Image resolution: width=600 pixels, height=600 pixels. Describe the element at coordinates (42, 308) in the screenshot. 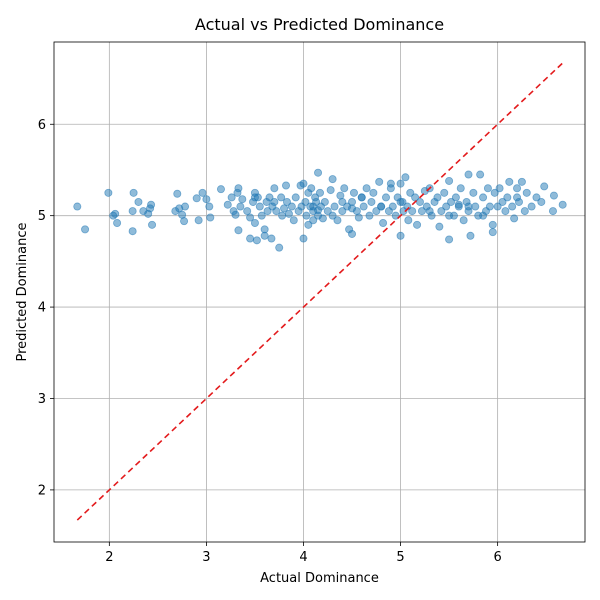

I see `y-tick-label: 4` at that location.